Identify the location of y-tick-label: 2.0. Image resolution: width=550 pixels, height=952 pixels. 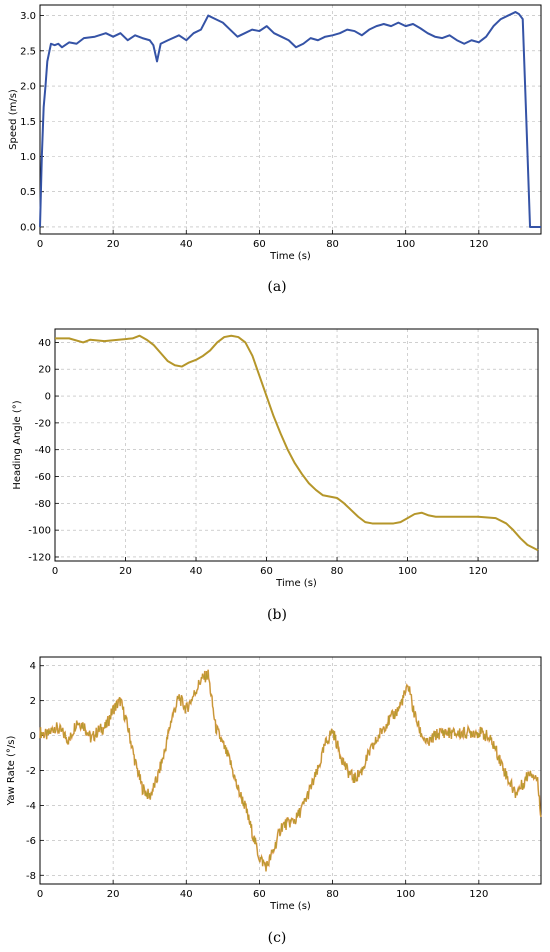
(28, 87).